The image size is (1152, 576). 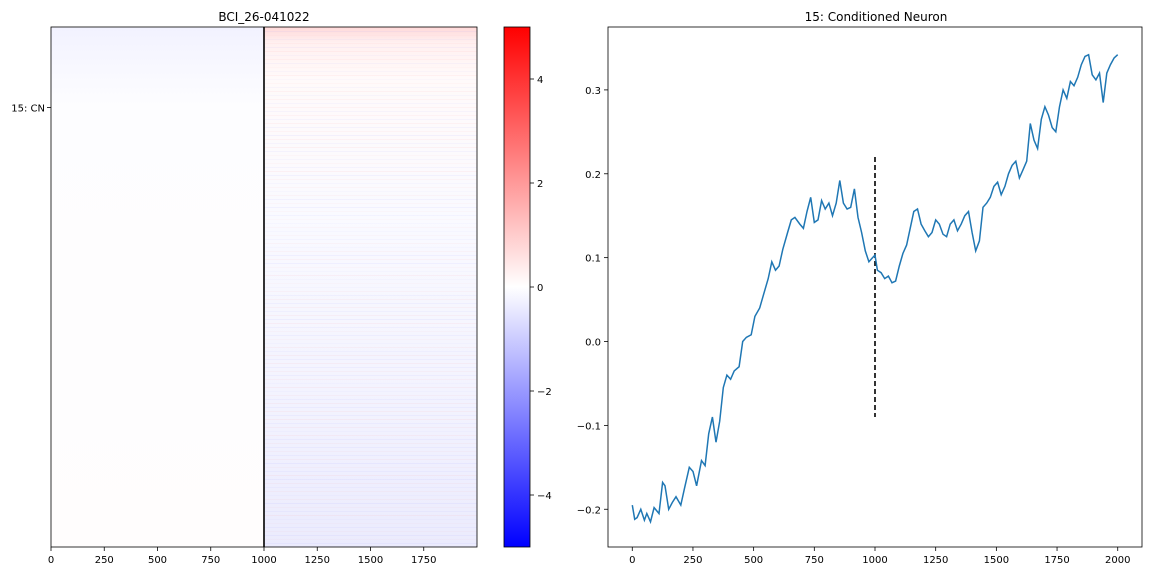 What do you see at coordinates (517, 287) in the screenshot?
I see `colorbar-gradient` at bounding box center [517, 287].